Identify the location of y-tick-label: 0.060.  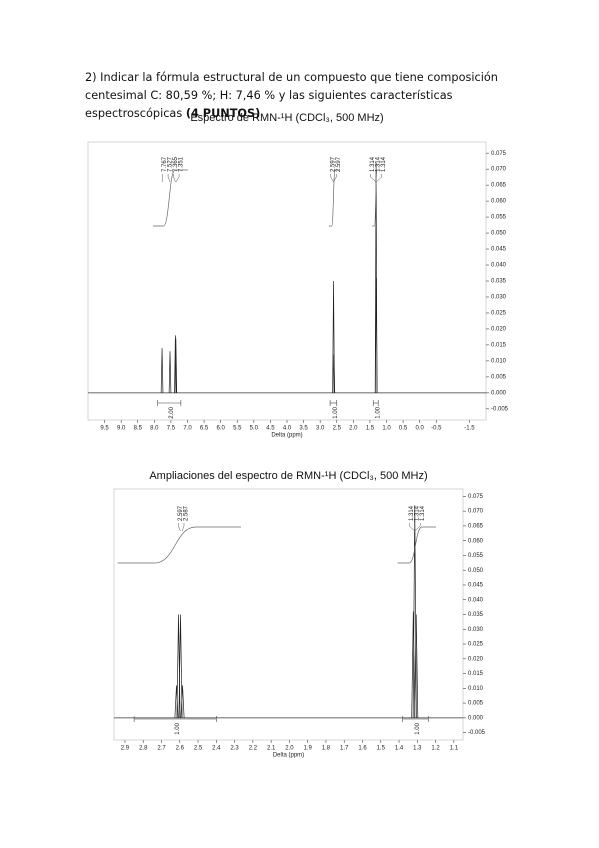
(499, 202).